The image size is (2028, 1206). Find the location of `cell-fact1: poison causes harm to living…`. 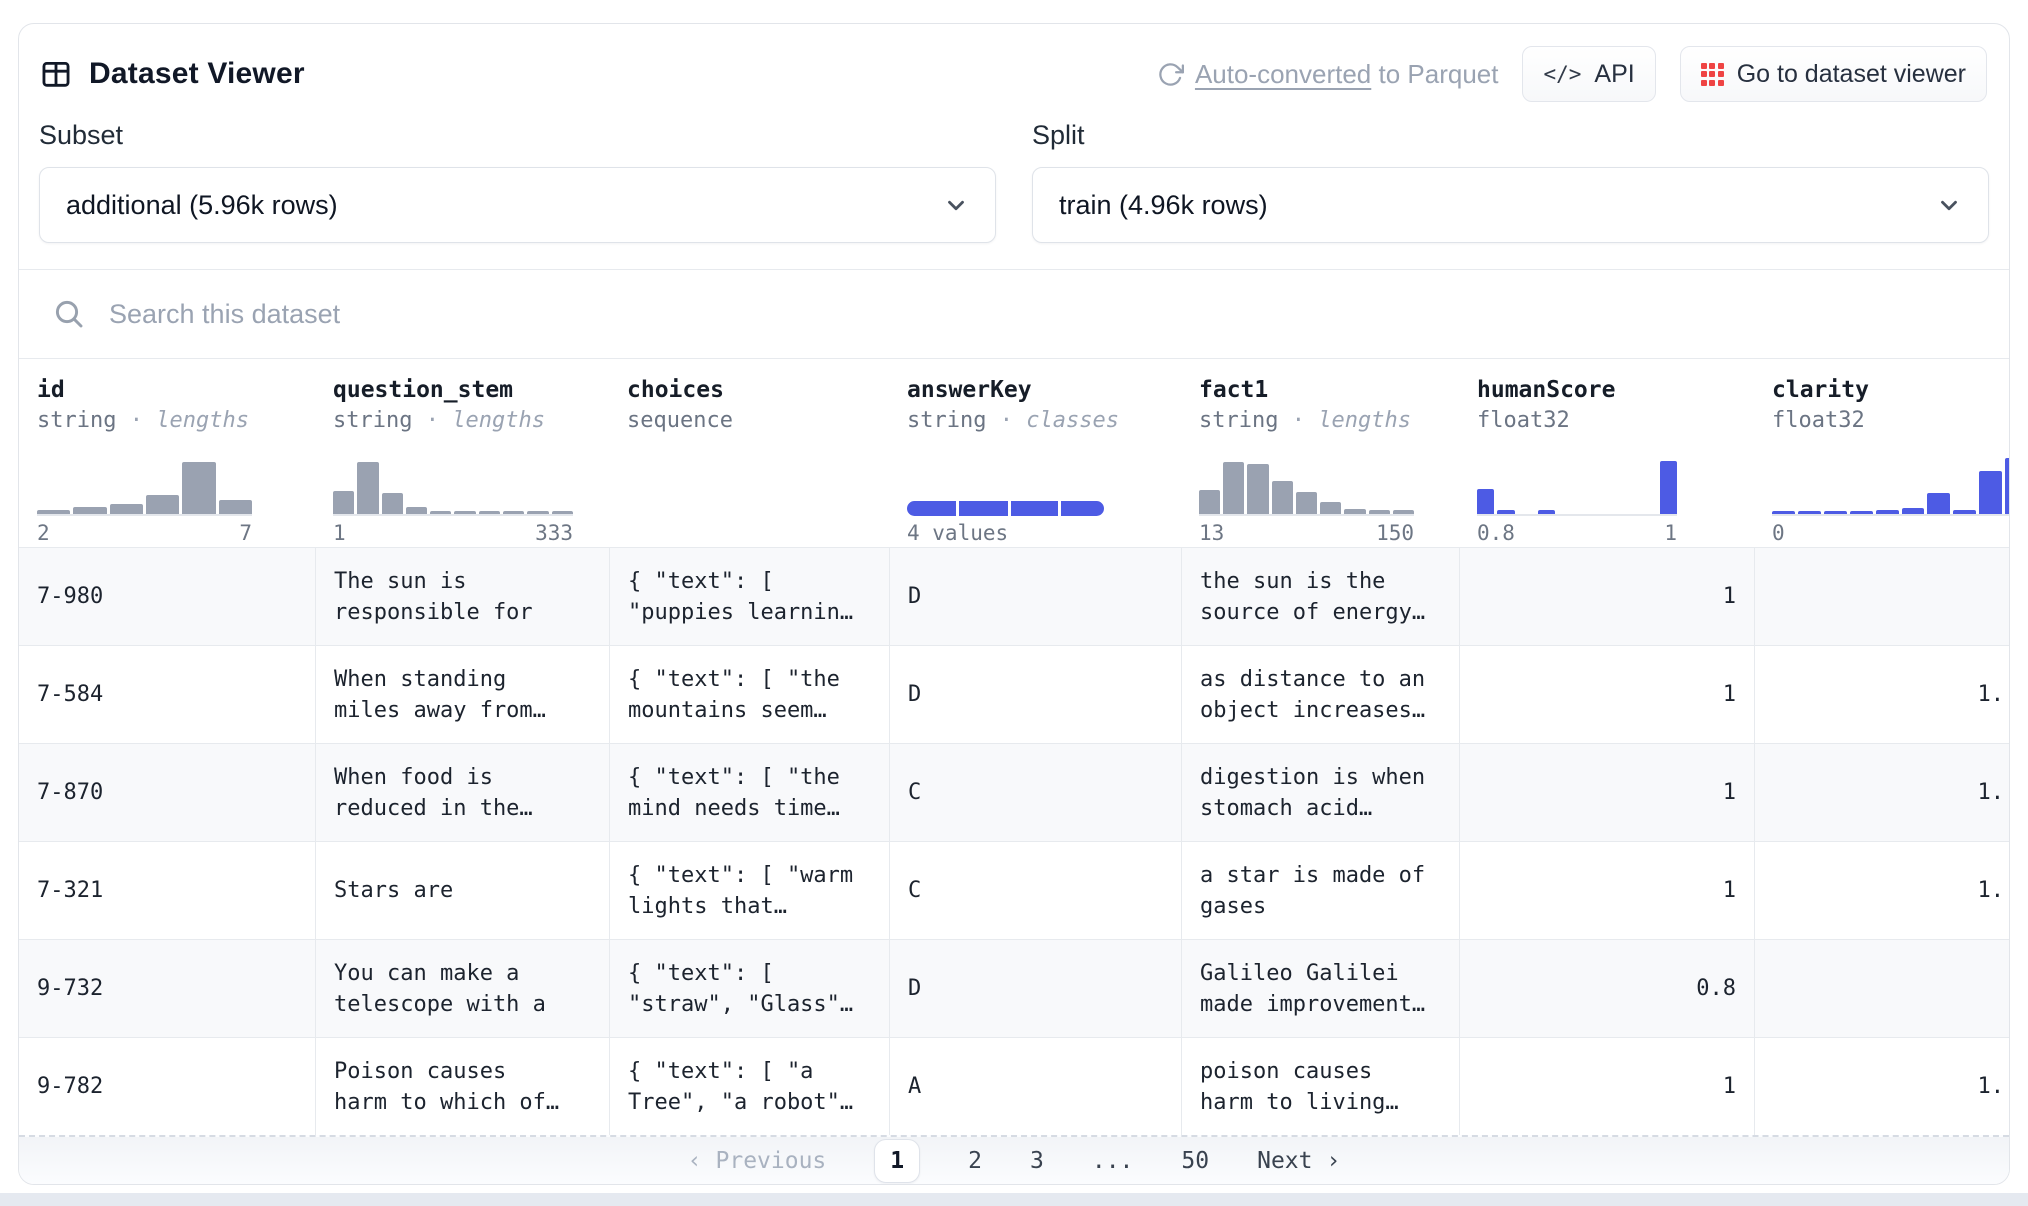

cell-fact1: poison causes harm to living… is located at coordinates (1320, 1086).